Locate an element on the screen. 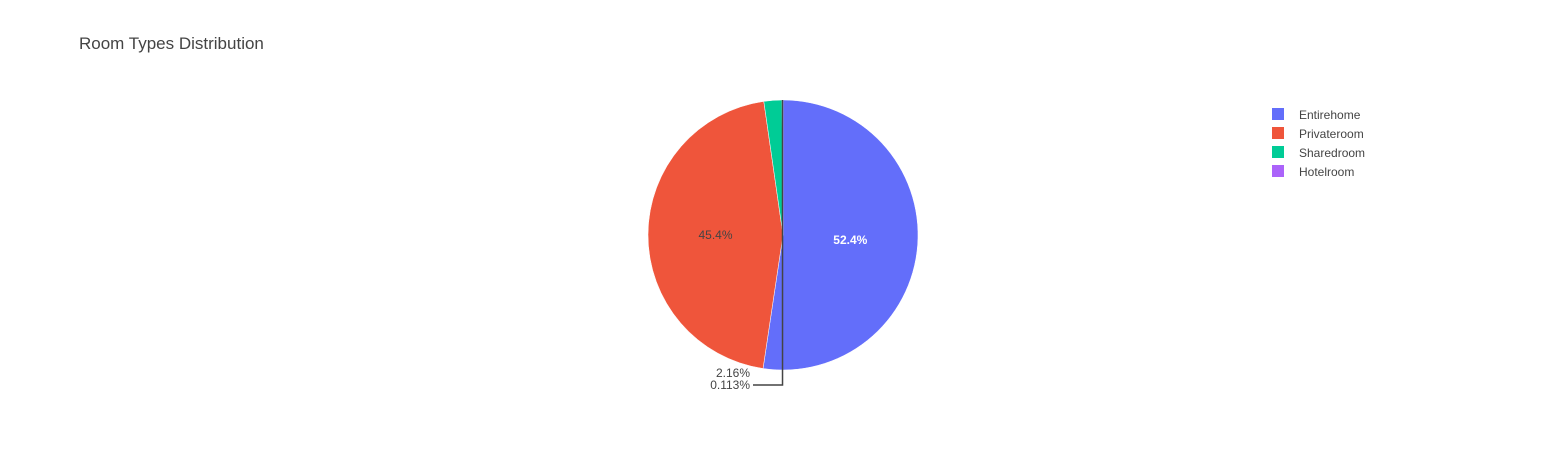 The width and height of the screenshot is (1566, 450). pie-slice-entirehome is located at coordinates (840, 235).